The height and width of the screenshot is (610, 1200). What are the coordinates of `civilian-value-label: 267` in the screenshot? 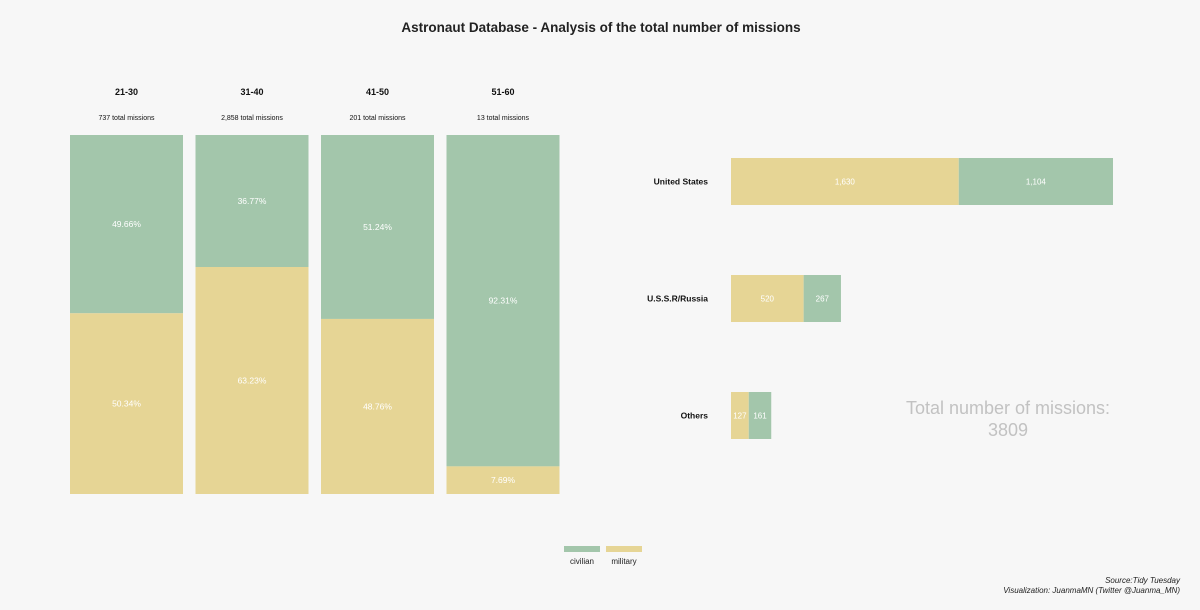 It's located at (823, 299).